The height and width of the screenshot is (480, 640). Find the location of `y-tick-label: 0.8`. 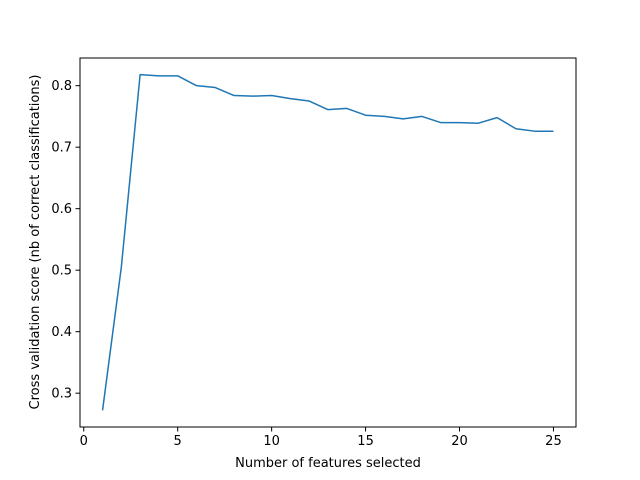

y-tick-label: 0.8 is located at coordinates (61, 86).